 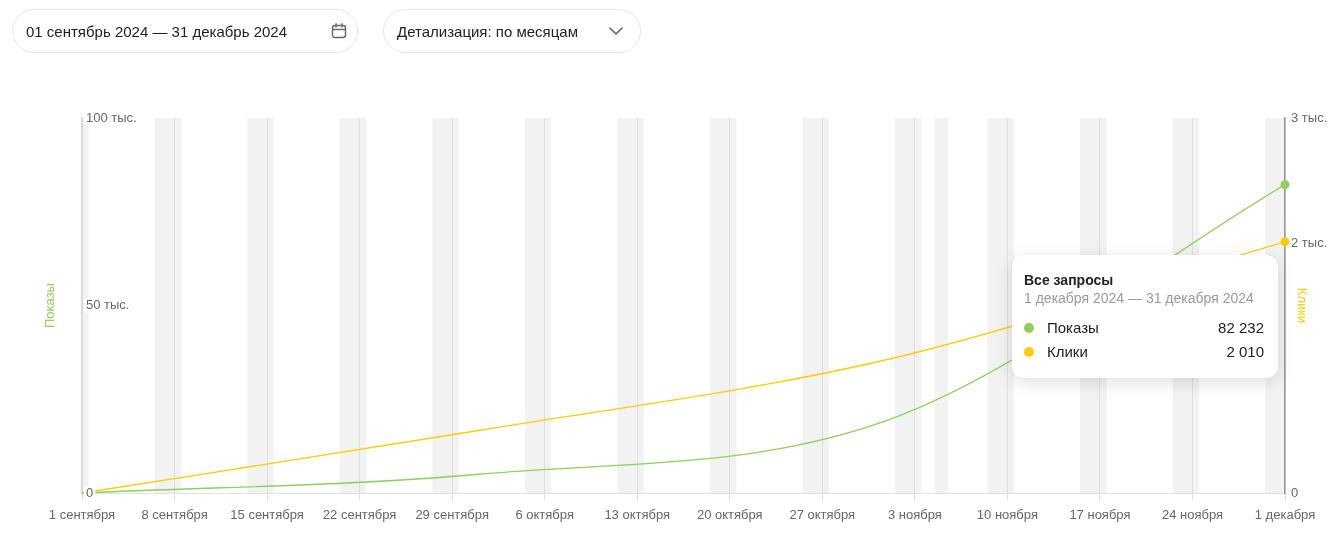 I want to click on x-tick-label: 6 октября, so click(x=544, y=515).